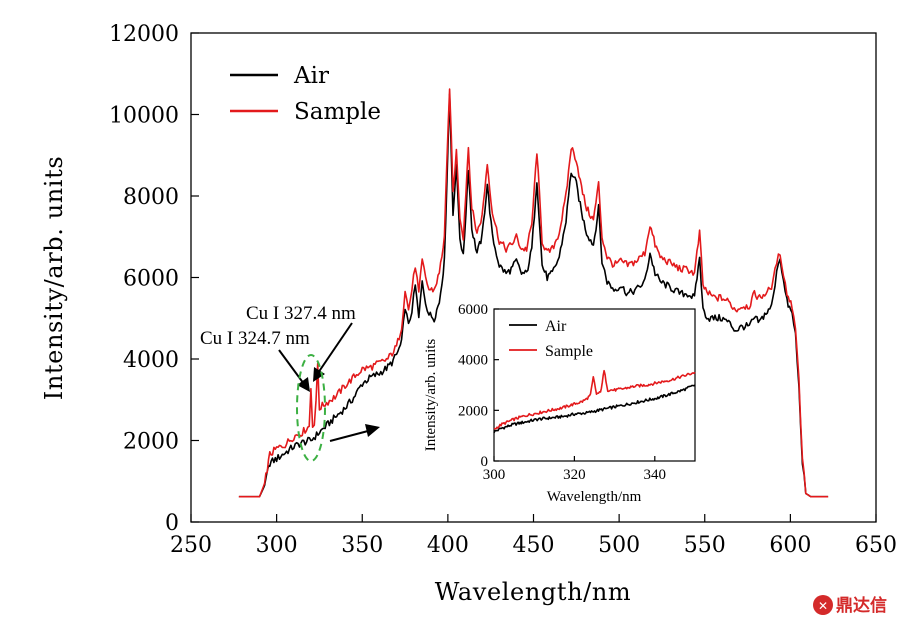 The width and height of the screenshot is (913, 627). Describe the element at coordinates (876, 545) in the screenshot. I see `main-x-tick-label: 650` at that location.